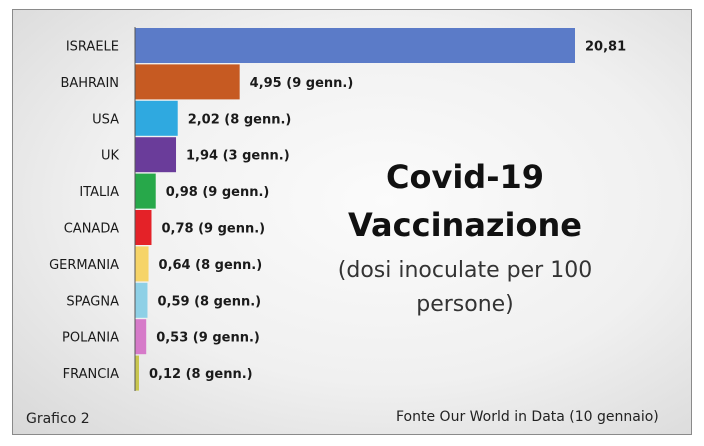 The image size is (704, 446). Describe the element at coordinates (89, 83) in the screenshot. I see `category-label-bahrain: BAHRAIN` at that location.